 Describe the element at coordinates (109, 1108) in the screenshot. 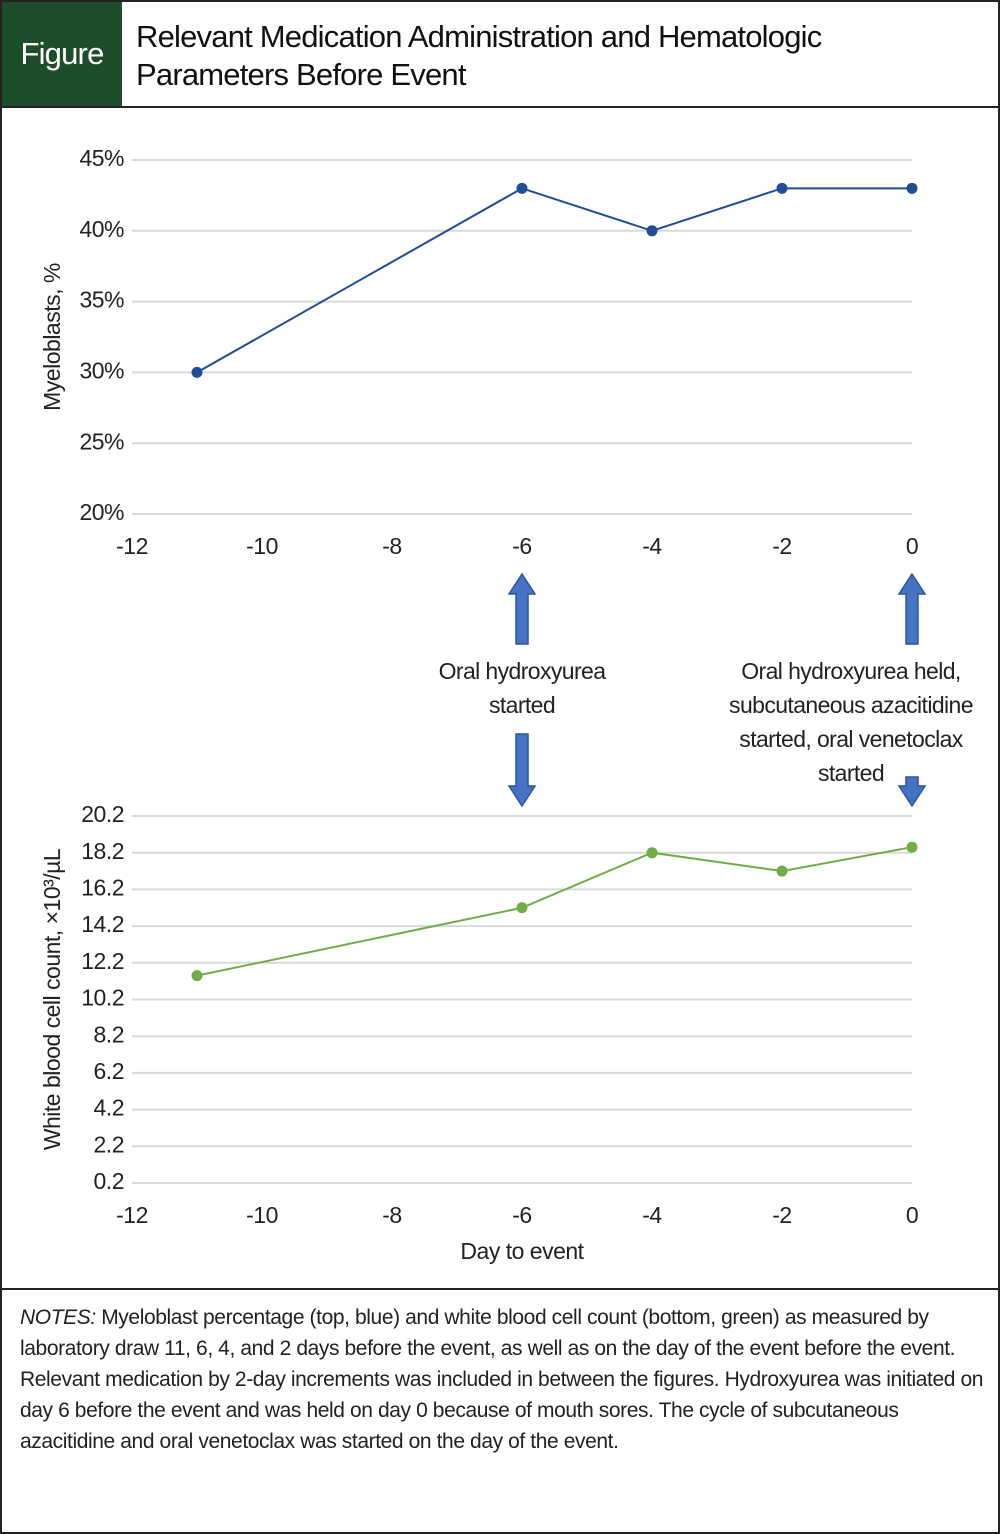

I see `y-tick-label: 4.2` at that location.